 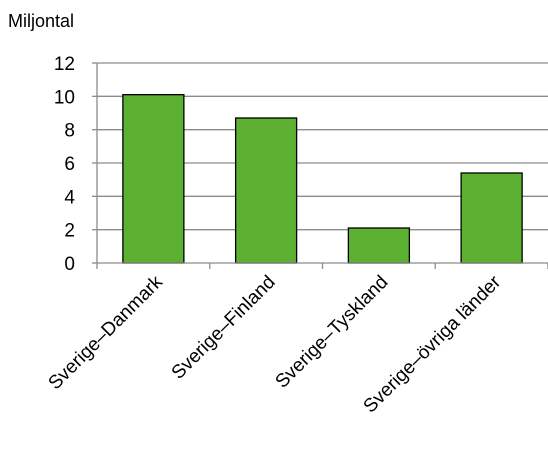 What do you see at coordinates (41, 21) in the screenshot?
I see `y-axis-unit-label: Miljontal` at bounding box center [41, 21].